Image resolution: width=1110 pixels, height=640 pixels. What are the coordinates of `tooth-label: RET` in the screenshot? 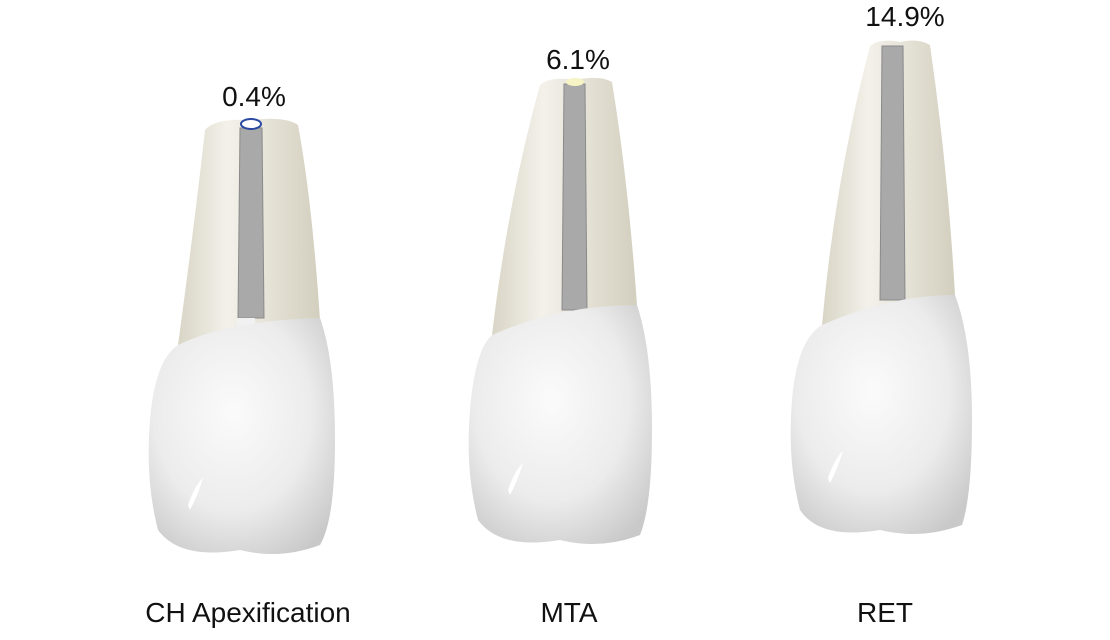 It's located at (885, 612).